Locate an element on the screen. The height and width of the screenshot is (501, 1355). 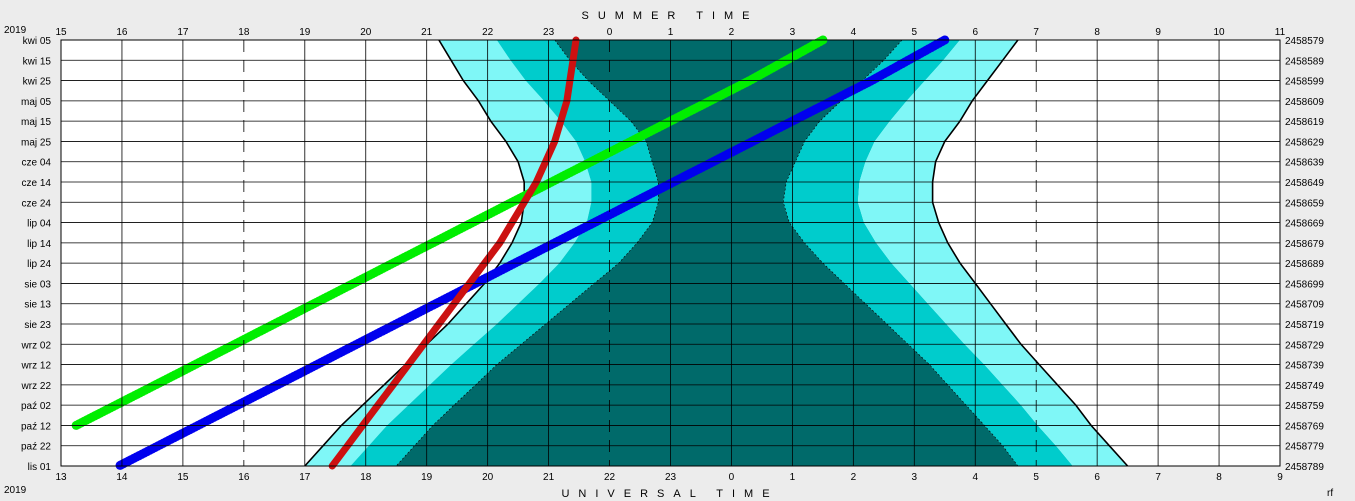
julian-day-label: 2458659 is located at coordinates (1304, 203).